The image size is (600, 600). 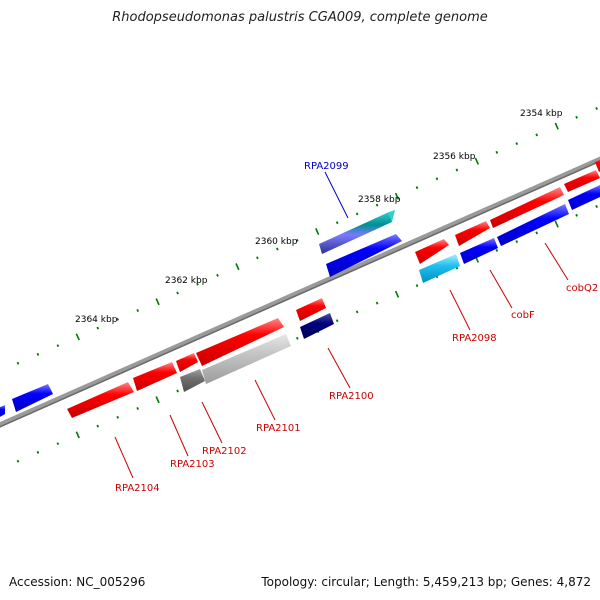 I want to click on scale-label-2354: 2354 kbp, so click(x=541, y=114).